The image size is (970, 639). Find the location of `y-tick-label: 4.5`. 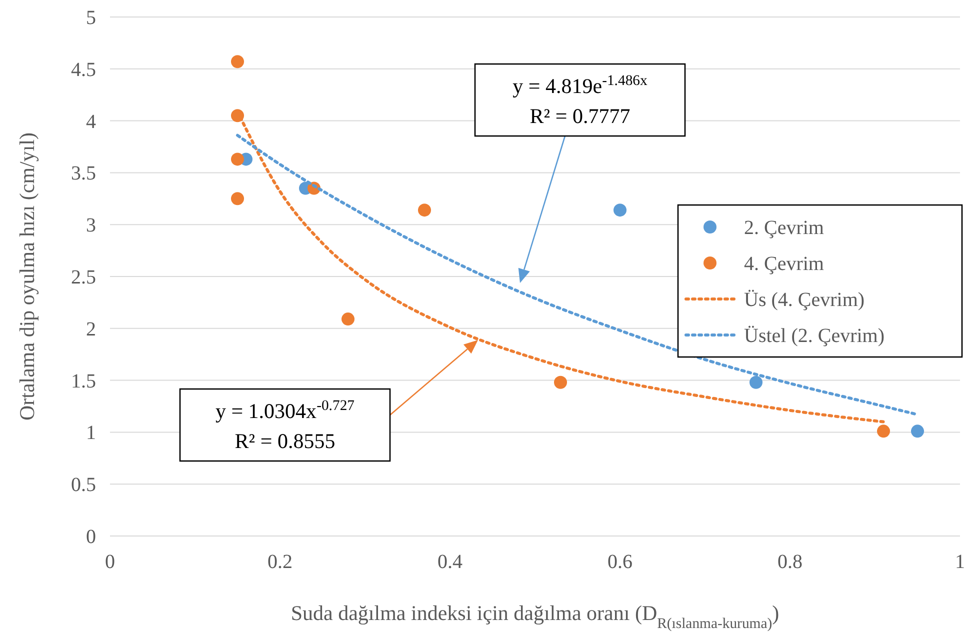

y-tick-label: 4.5 is located at coordinates (83, 69).